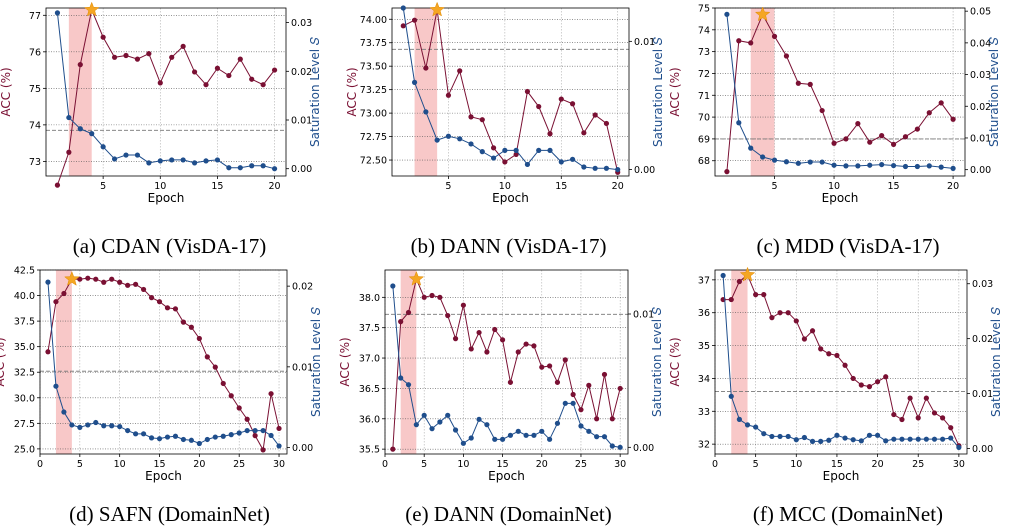  I want to click on y-left-tick-label: 73.00, so click(373, 114).